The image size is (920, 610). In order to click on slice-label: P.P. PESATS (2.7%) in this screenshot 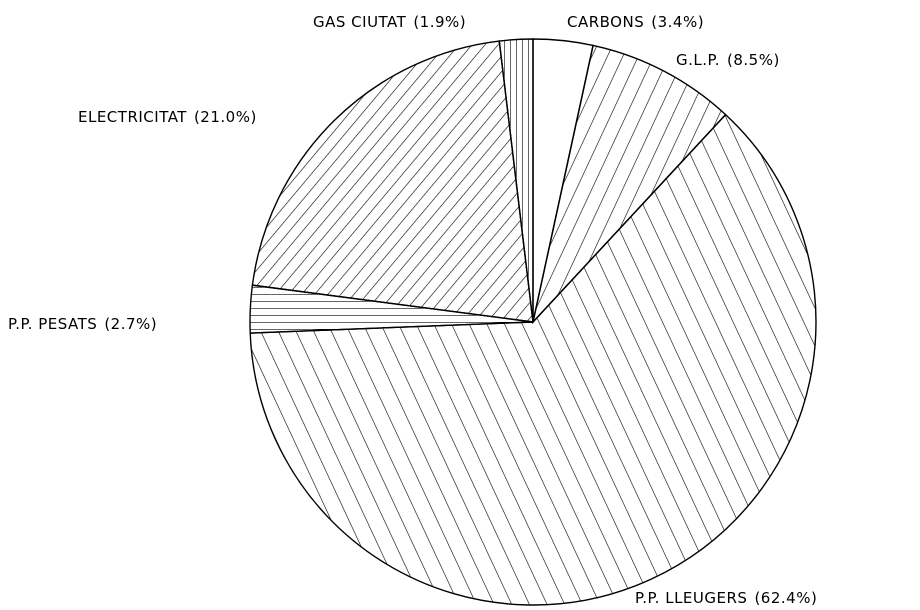, I will do `click(82, 324)`.